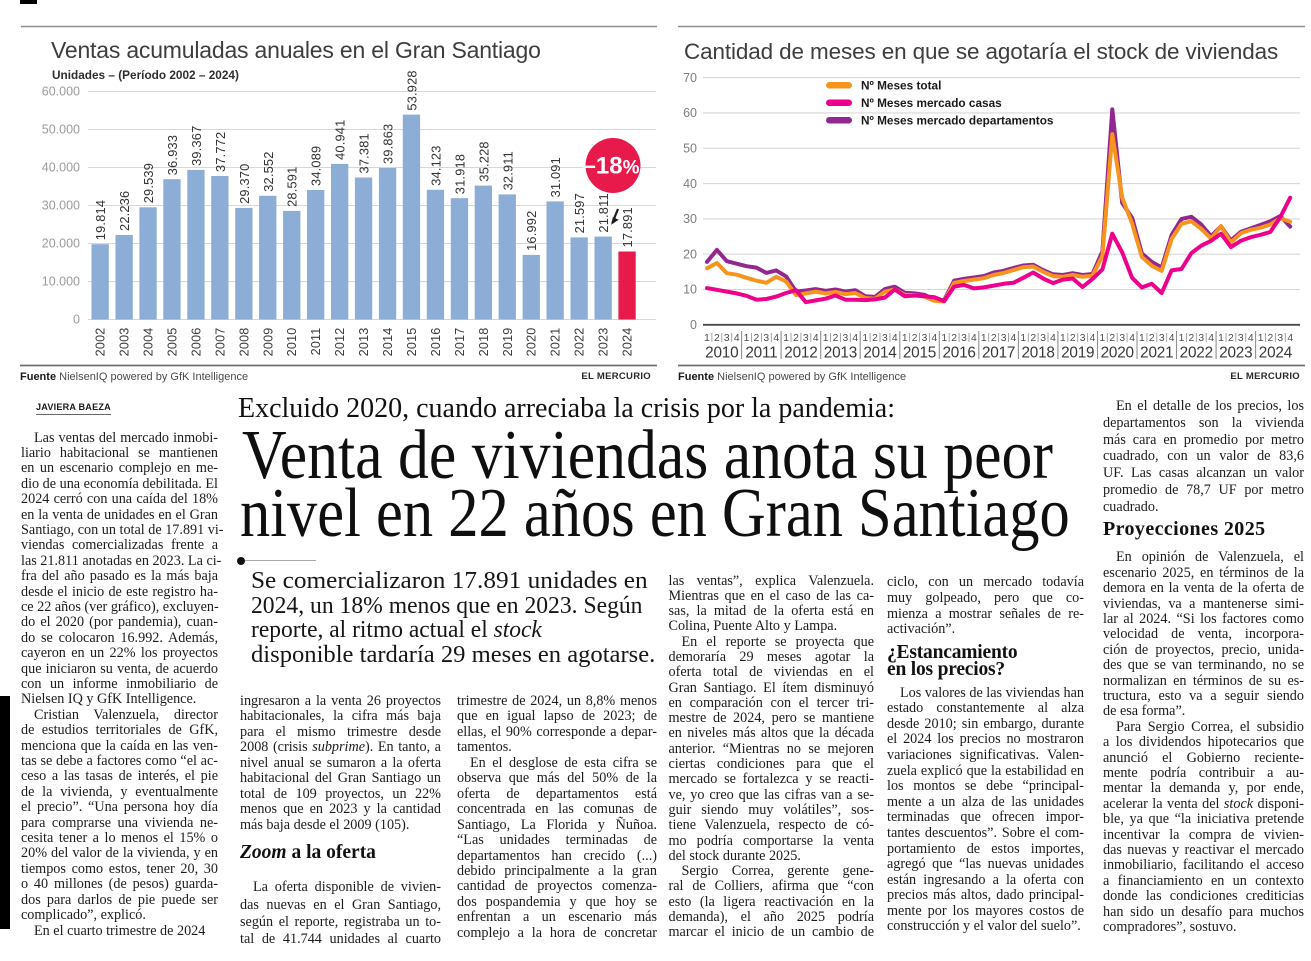  Describe the element at coordinates (173, 342) in the screenshot. I see `svg-text: 2005` at that location.